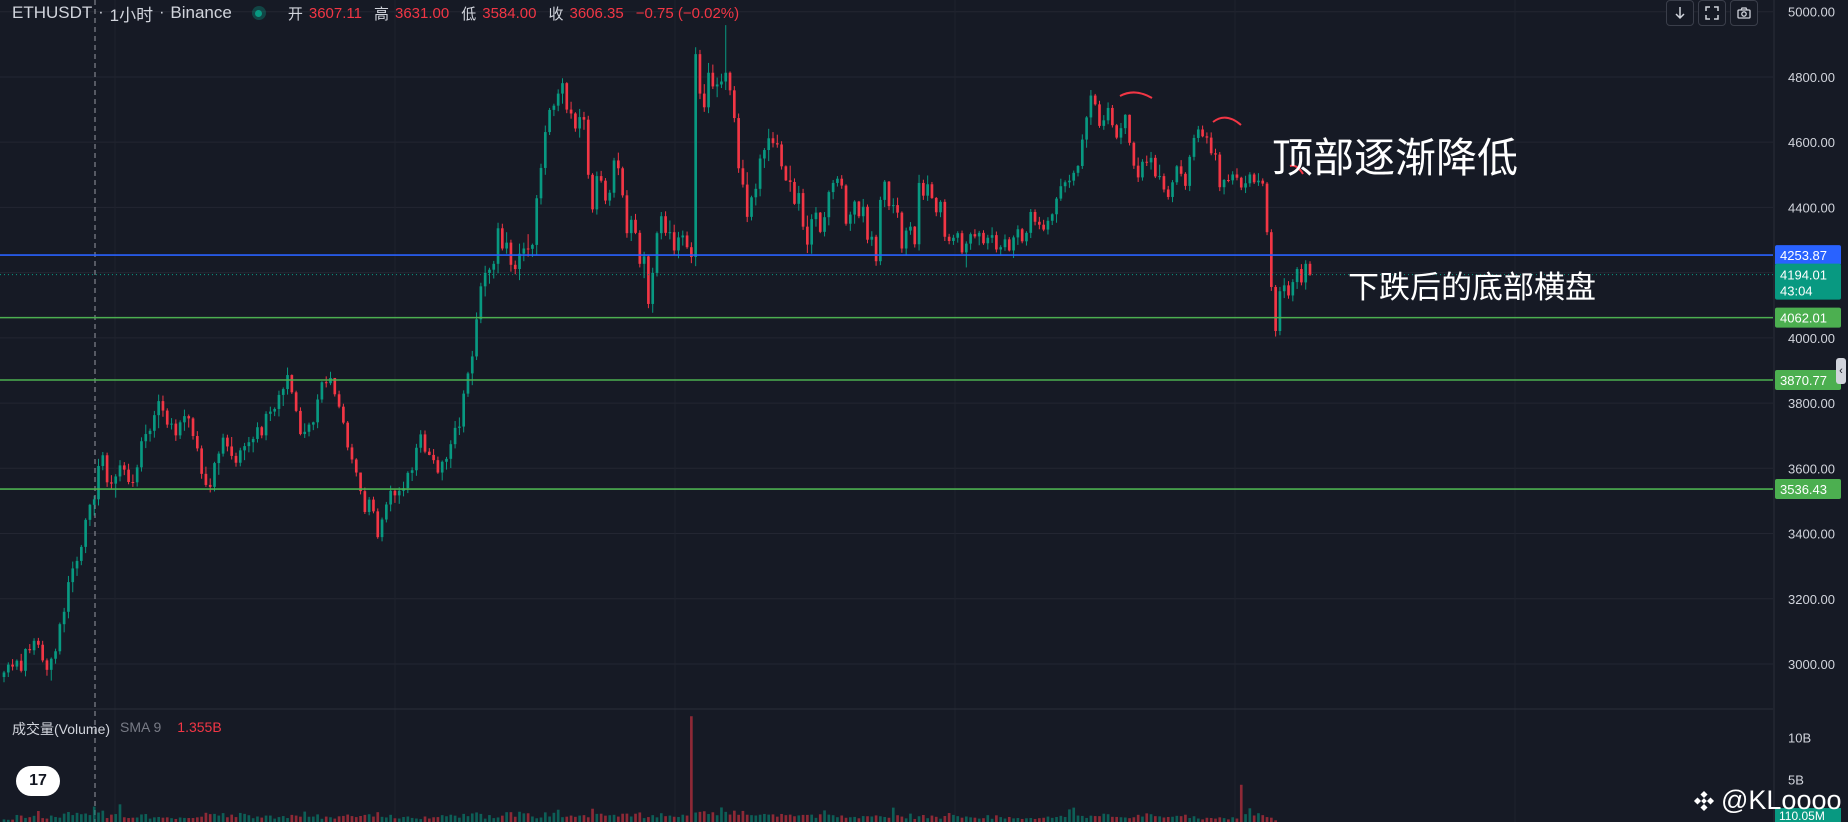  What do you see at coordinates (1472, 287) in the screenshot?
I see `annotation-bottom-consolidation: 下跌后的底部横盘` at bounding box center [1472, 287].